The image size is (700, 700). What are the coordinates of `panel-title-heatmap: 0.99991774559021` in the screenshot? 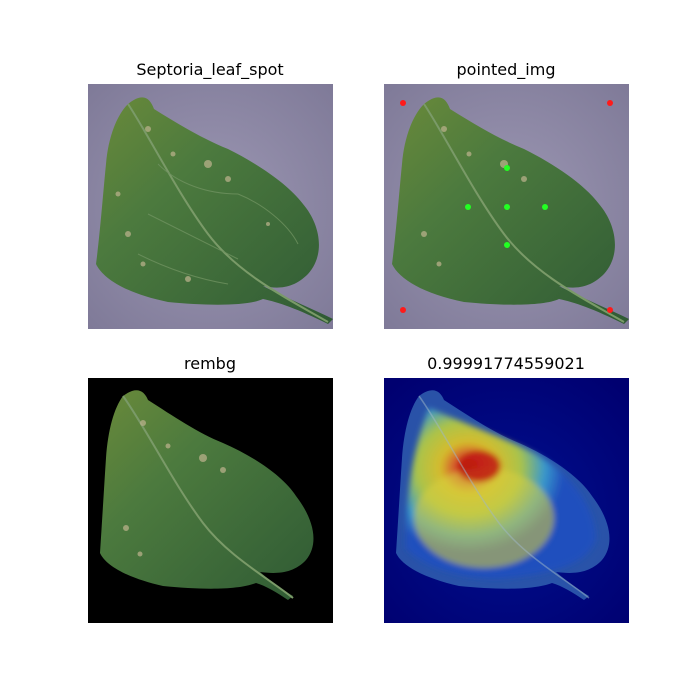 It's located at (506, 363).